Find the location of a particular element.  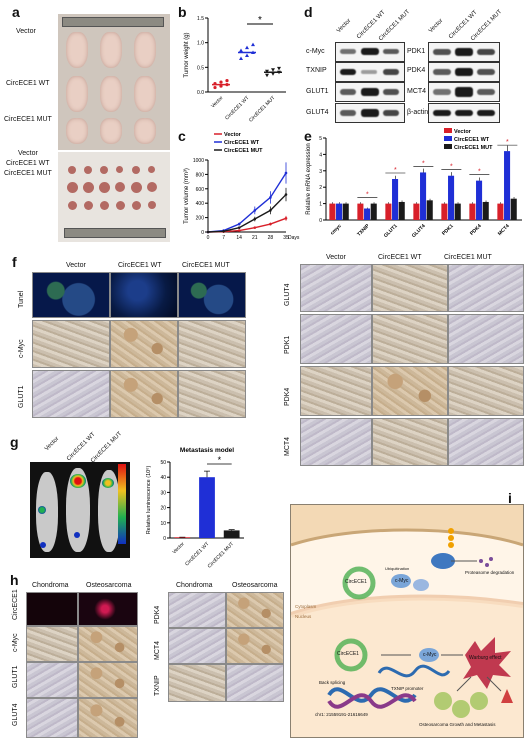

legend-label: Vector is located at coordinates (463, 132).